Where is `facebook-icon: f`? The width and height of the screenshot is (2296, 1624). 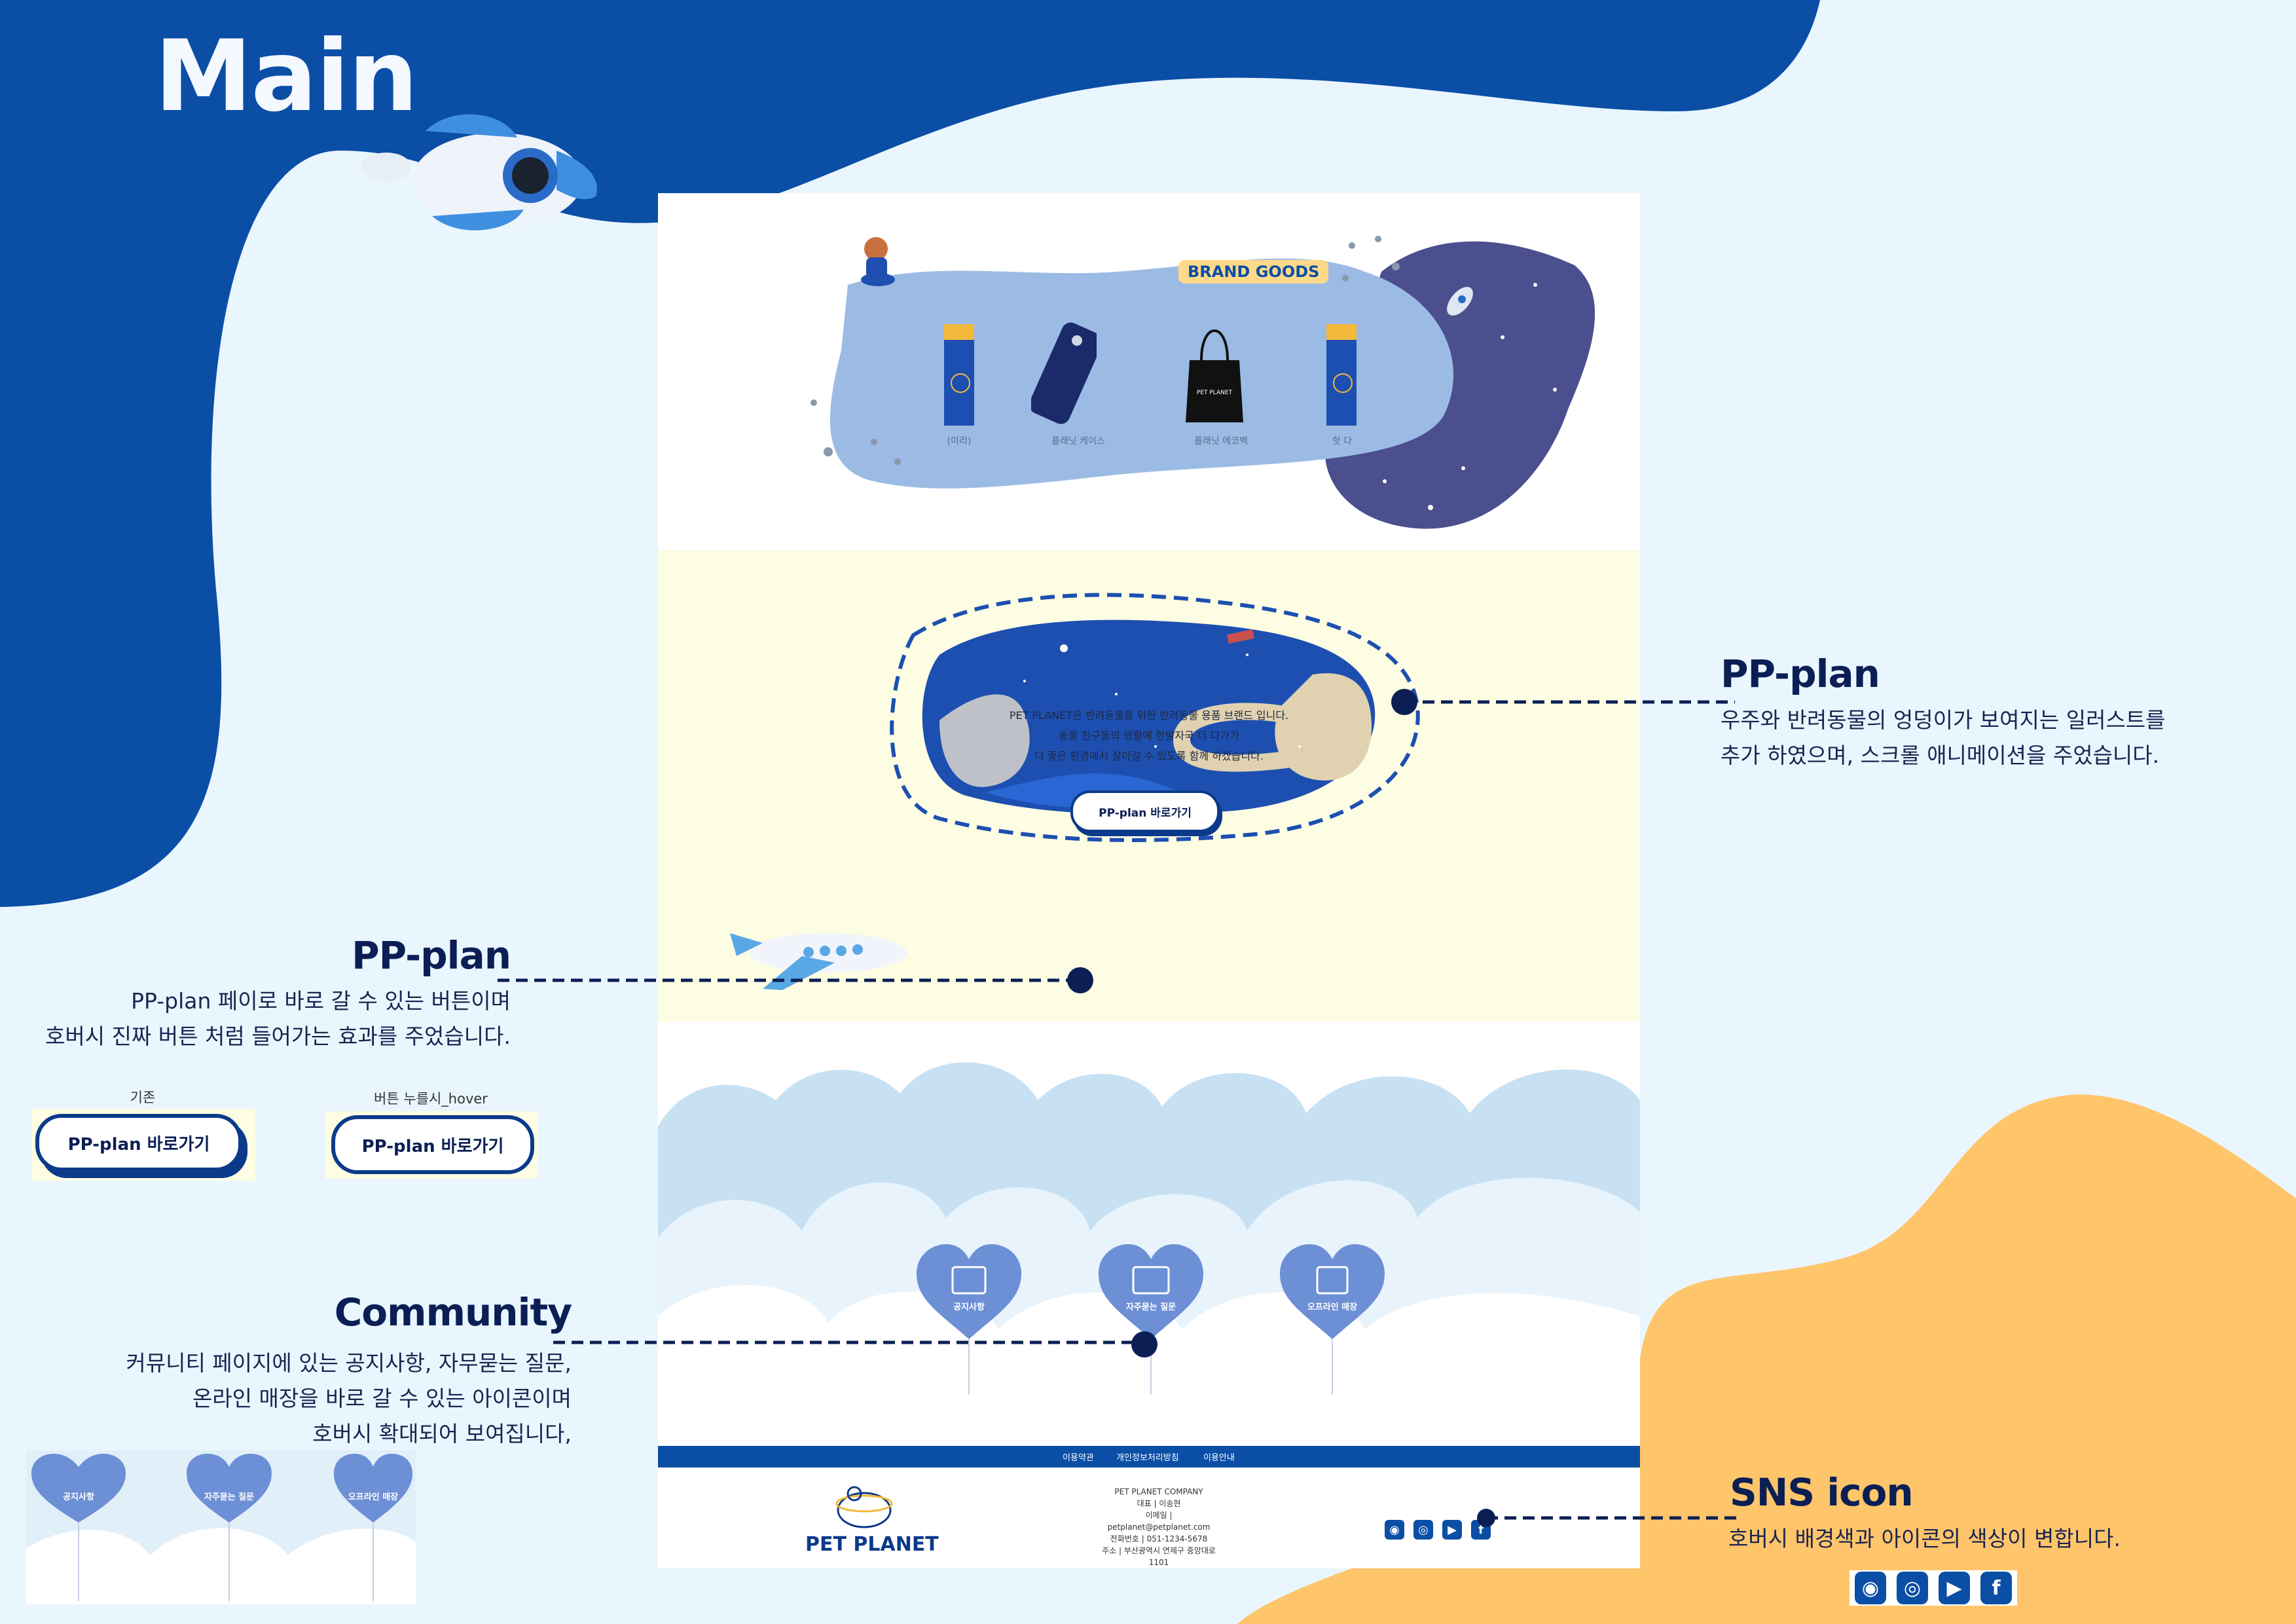 facebook-icon: f is located at coordinates (1996, 1588).